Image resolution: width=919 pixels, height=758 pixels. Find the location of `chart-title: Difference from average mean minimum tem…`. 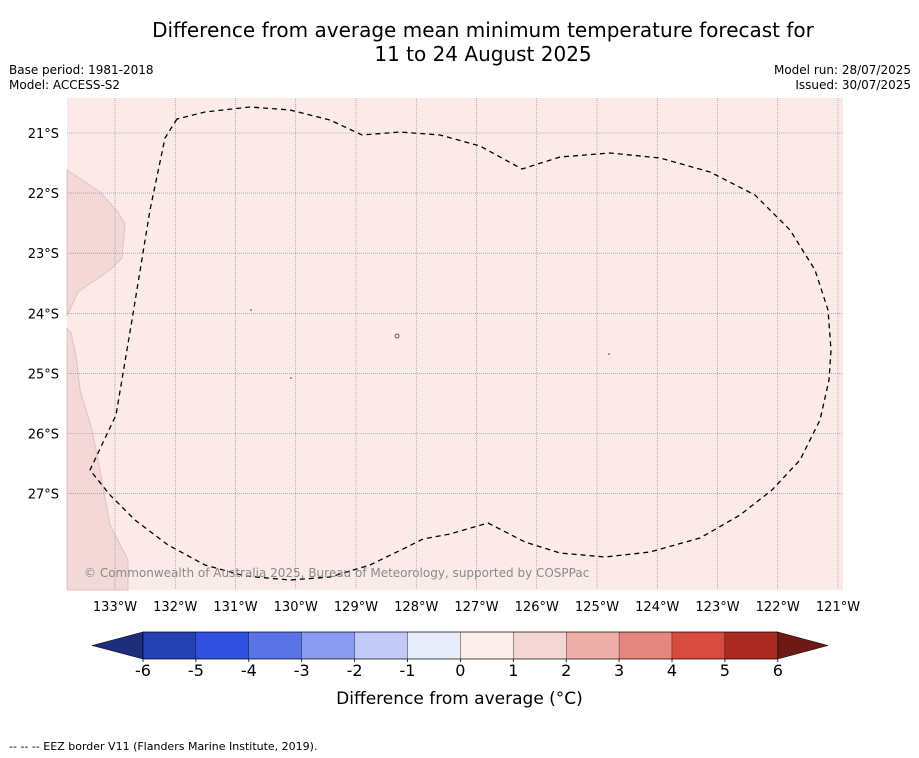

chart-title: Difference from average mean minimum tem… is located at coordinates (459, 42).